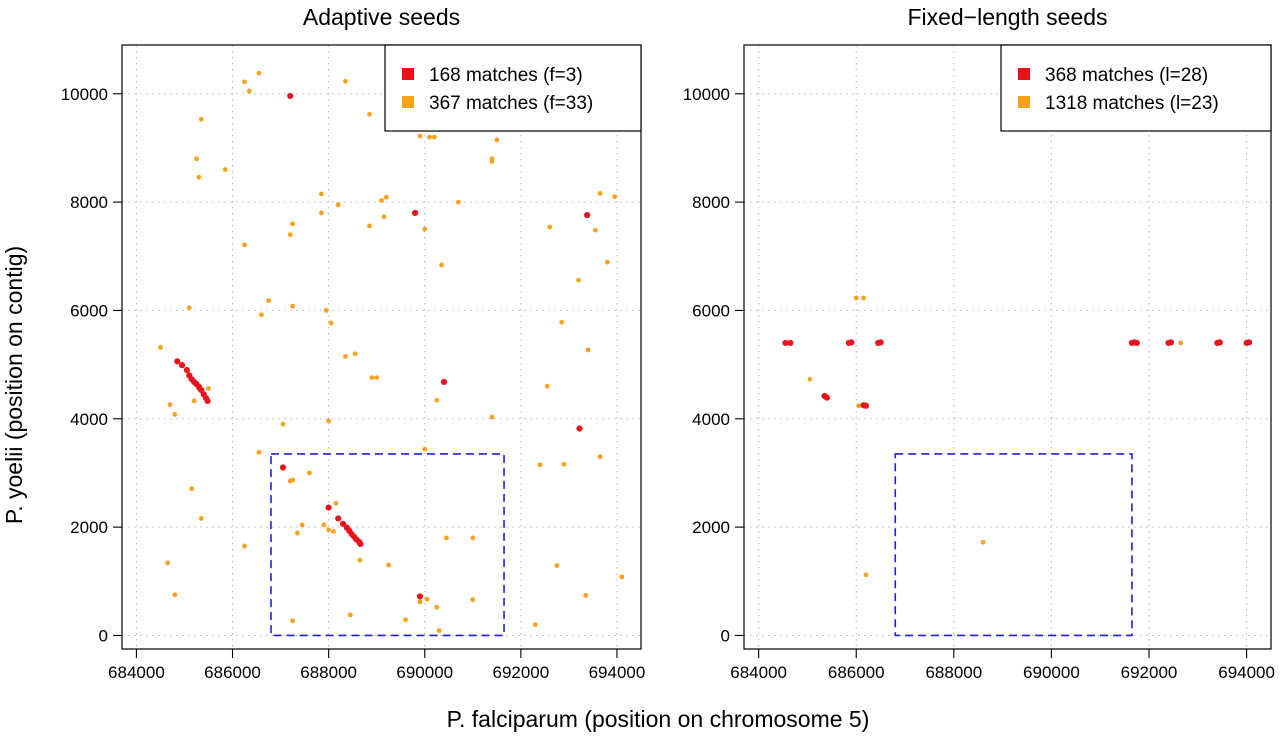 This screenshot has width=1280, height=738. What do you see at coordinates (408, 74) in the screenshot?
I see `legend-swatch` at bounding box center [408, 74].